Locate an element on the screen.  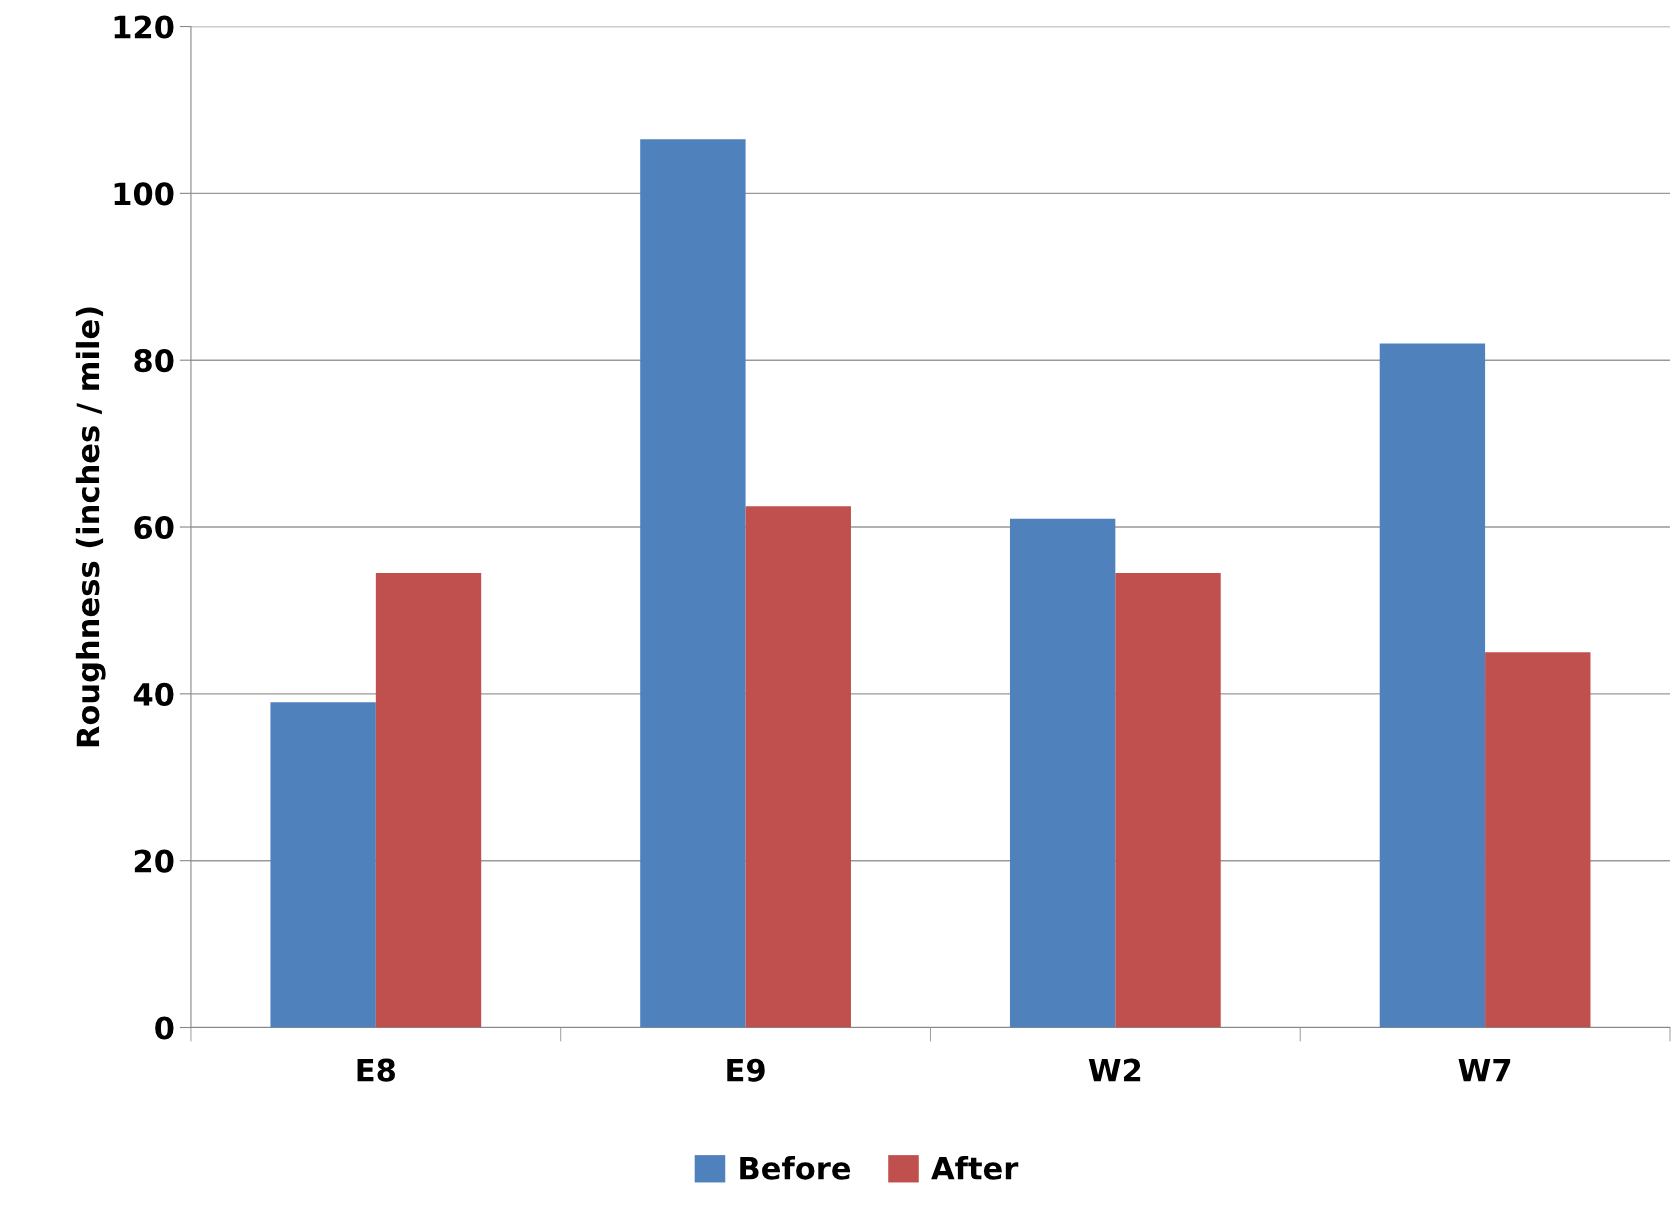
y-tick-label: 80 is located at coordinates (154, 361).